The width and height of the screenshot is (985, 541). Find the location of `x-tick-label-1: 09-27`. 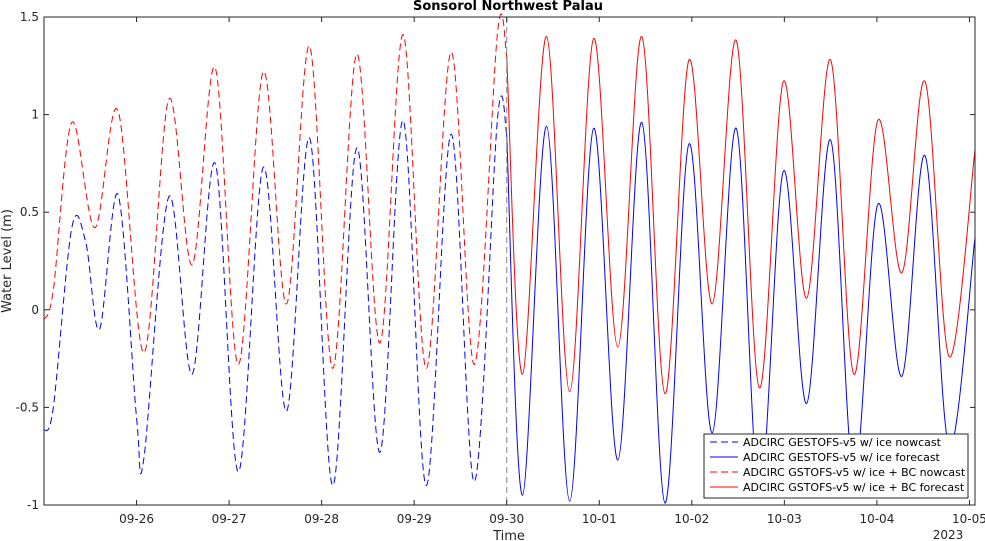

x-tick-label-1: 09-27 is located at coordinates (229, 519).